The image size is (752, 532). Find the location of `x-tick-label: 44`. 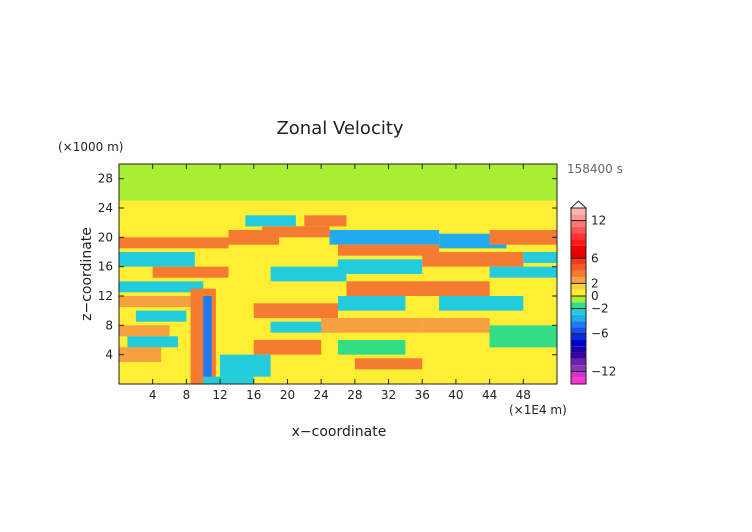

x-tick-label: 44 is located at coordinates (489, 395).